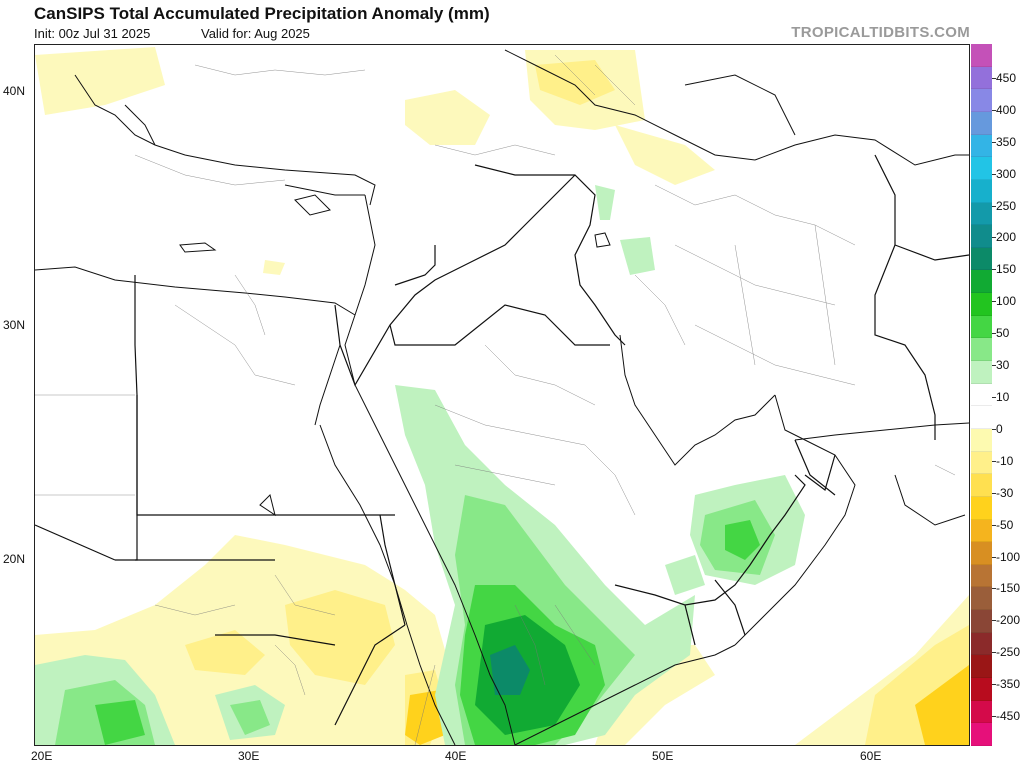  Describe the element at coordinates (1005, 492) in the screenshot. I see `colorbar-label: -30` at that location.